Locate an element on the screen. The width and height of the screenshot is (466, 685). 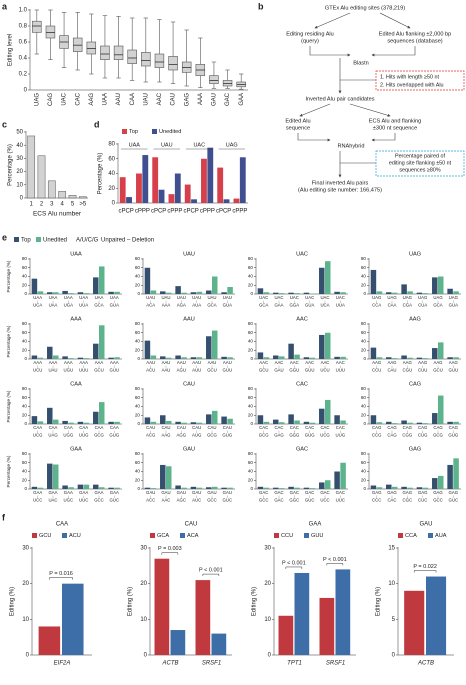
x-tick-label: GAA is located at coordinates (83, 492).